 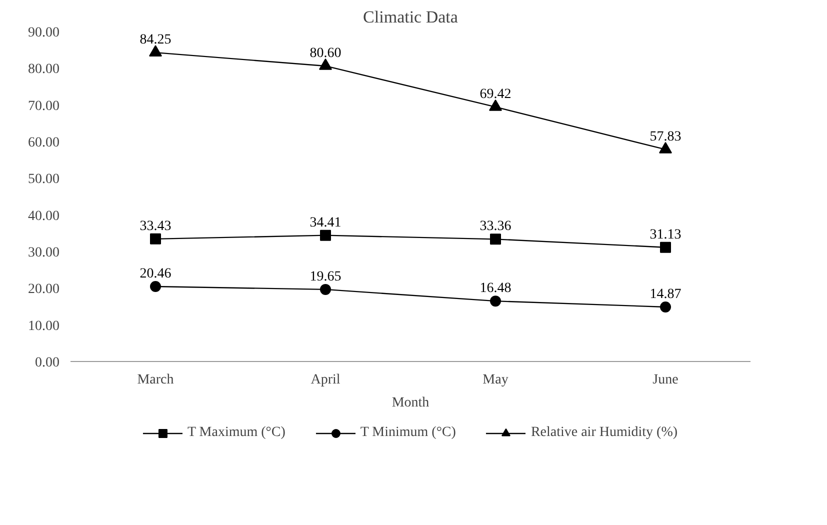 I want to click on y-tick-label: 60.00, so click(x=44, y=143).